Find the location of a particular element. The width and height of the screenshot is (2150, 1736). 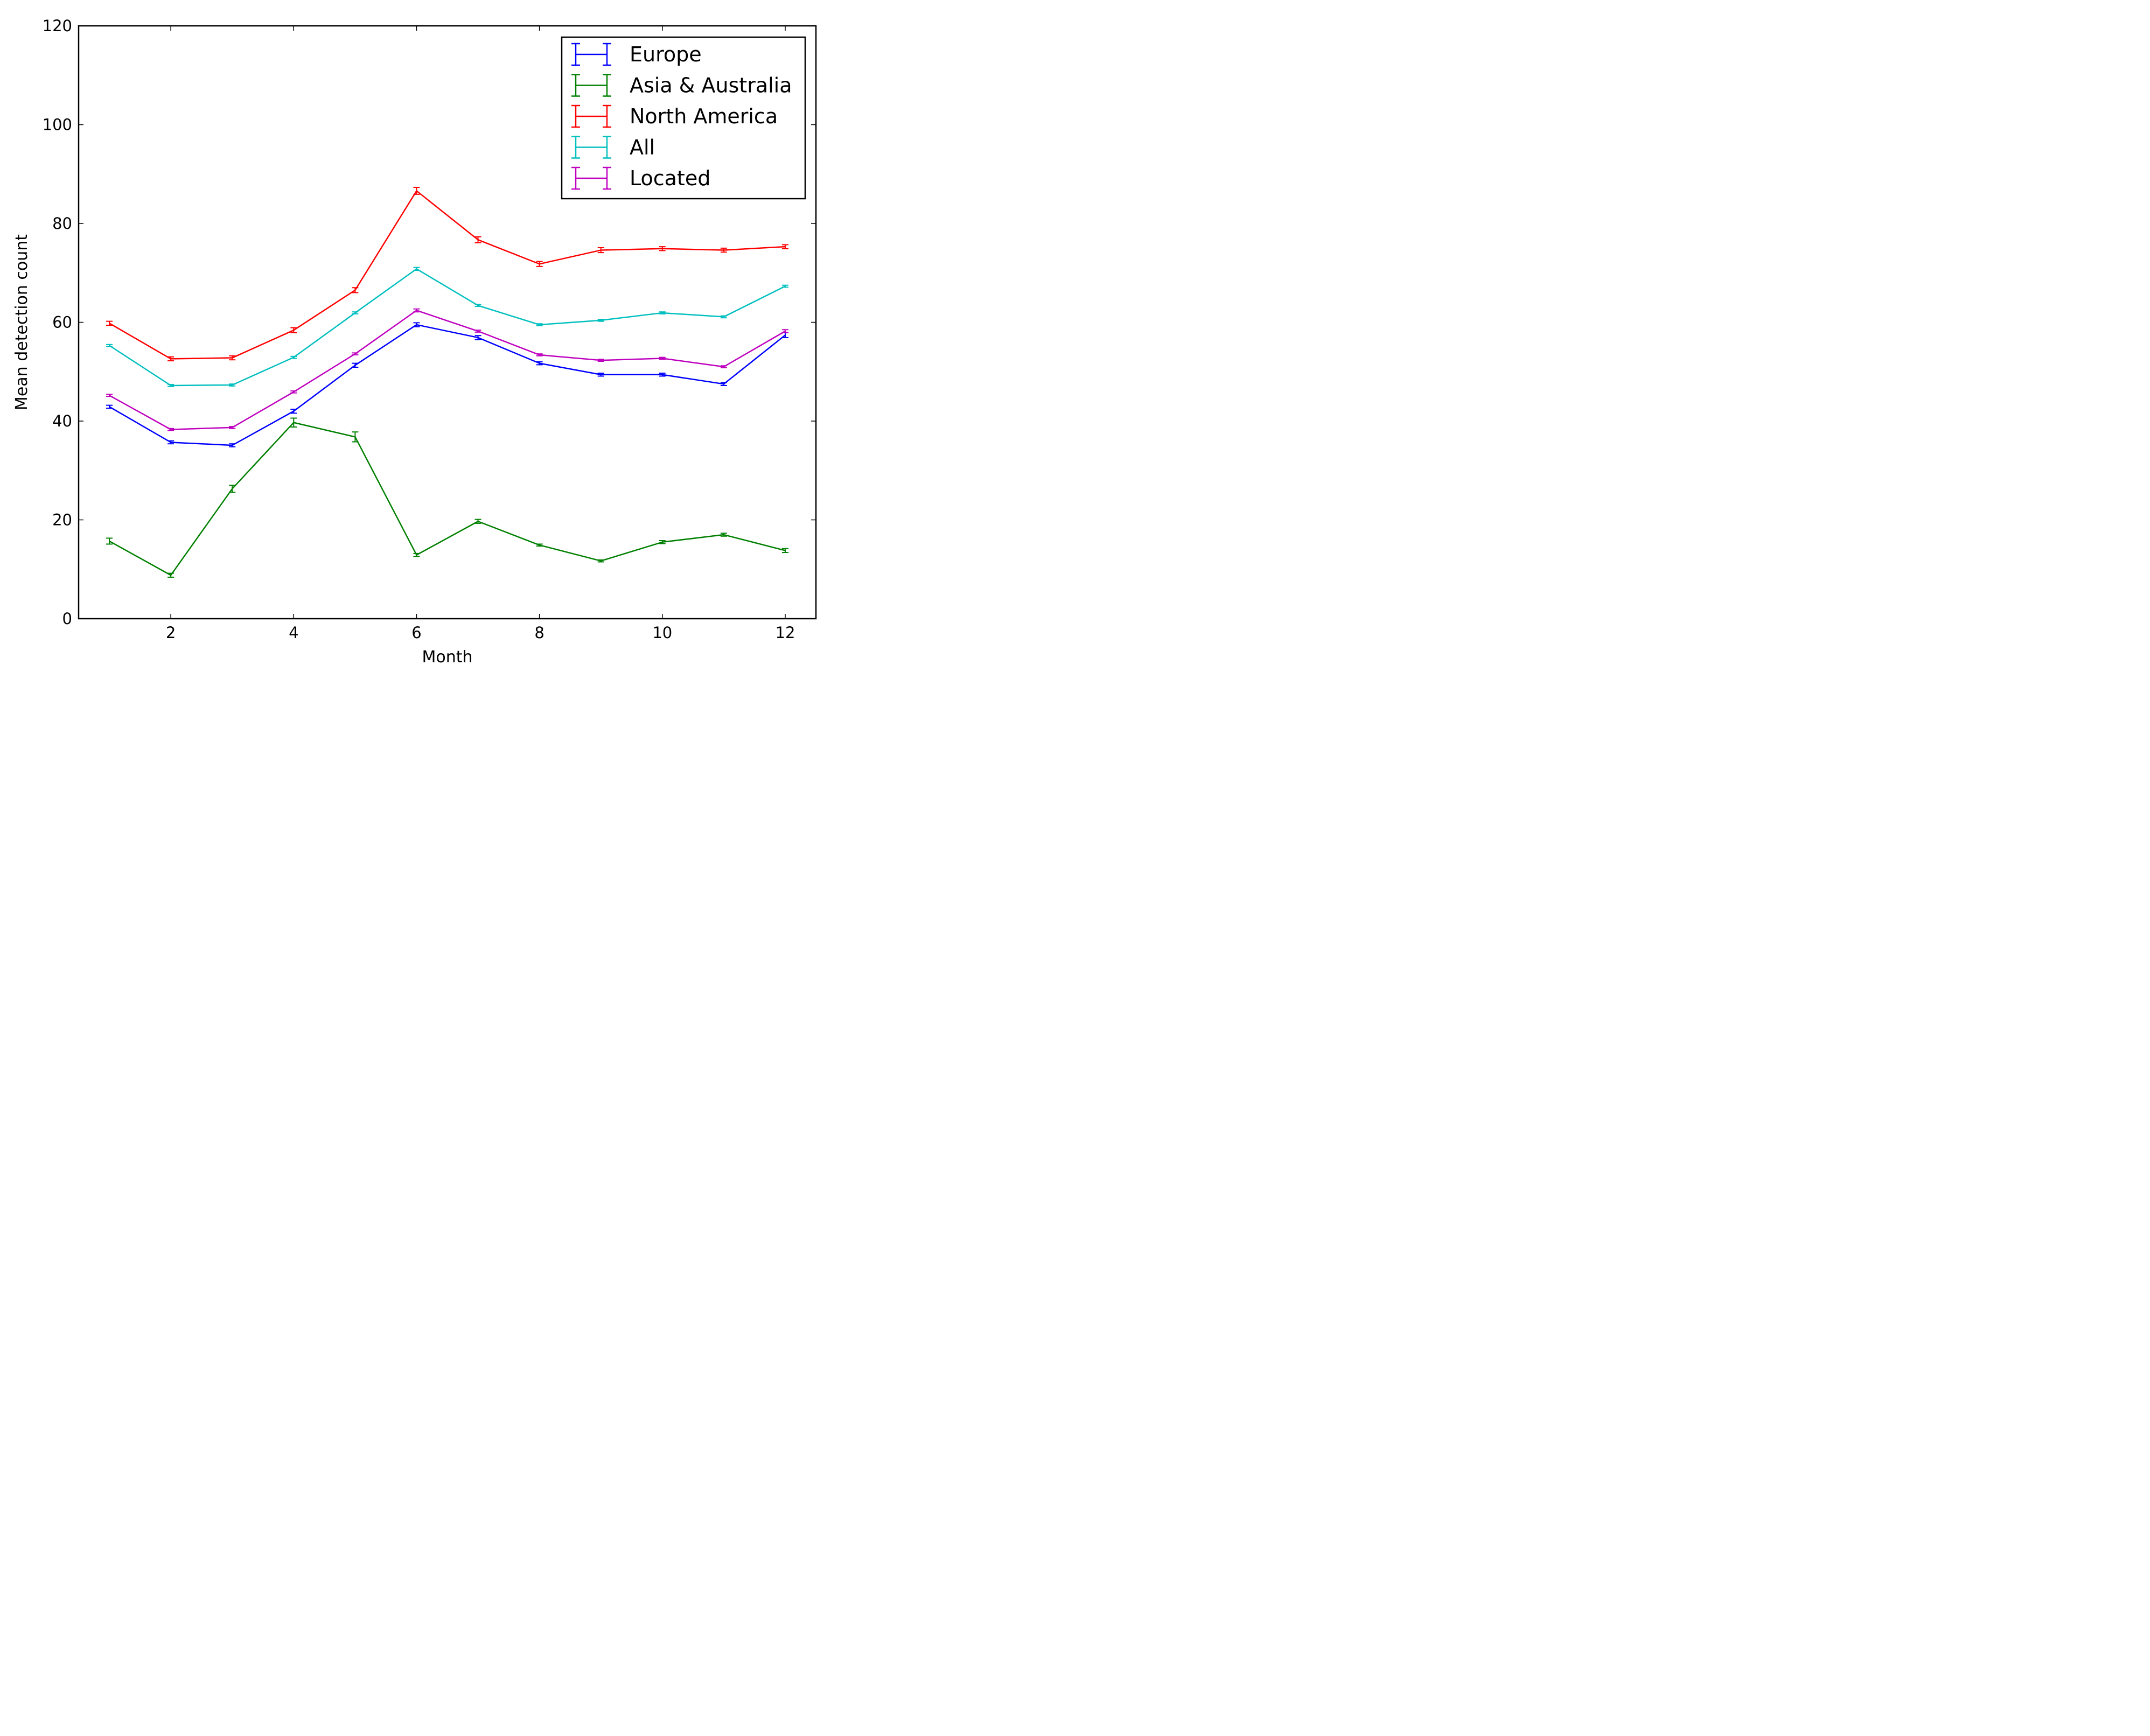

chart-marks is located at coordinates (447, 382).